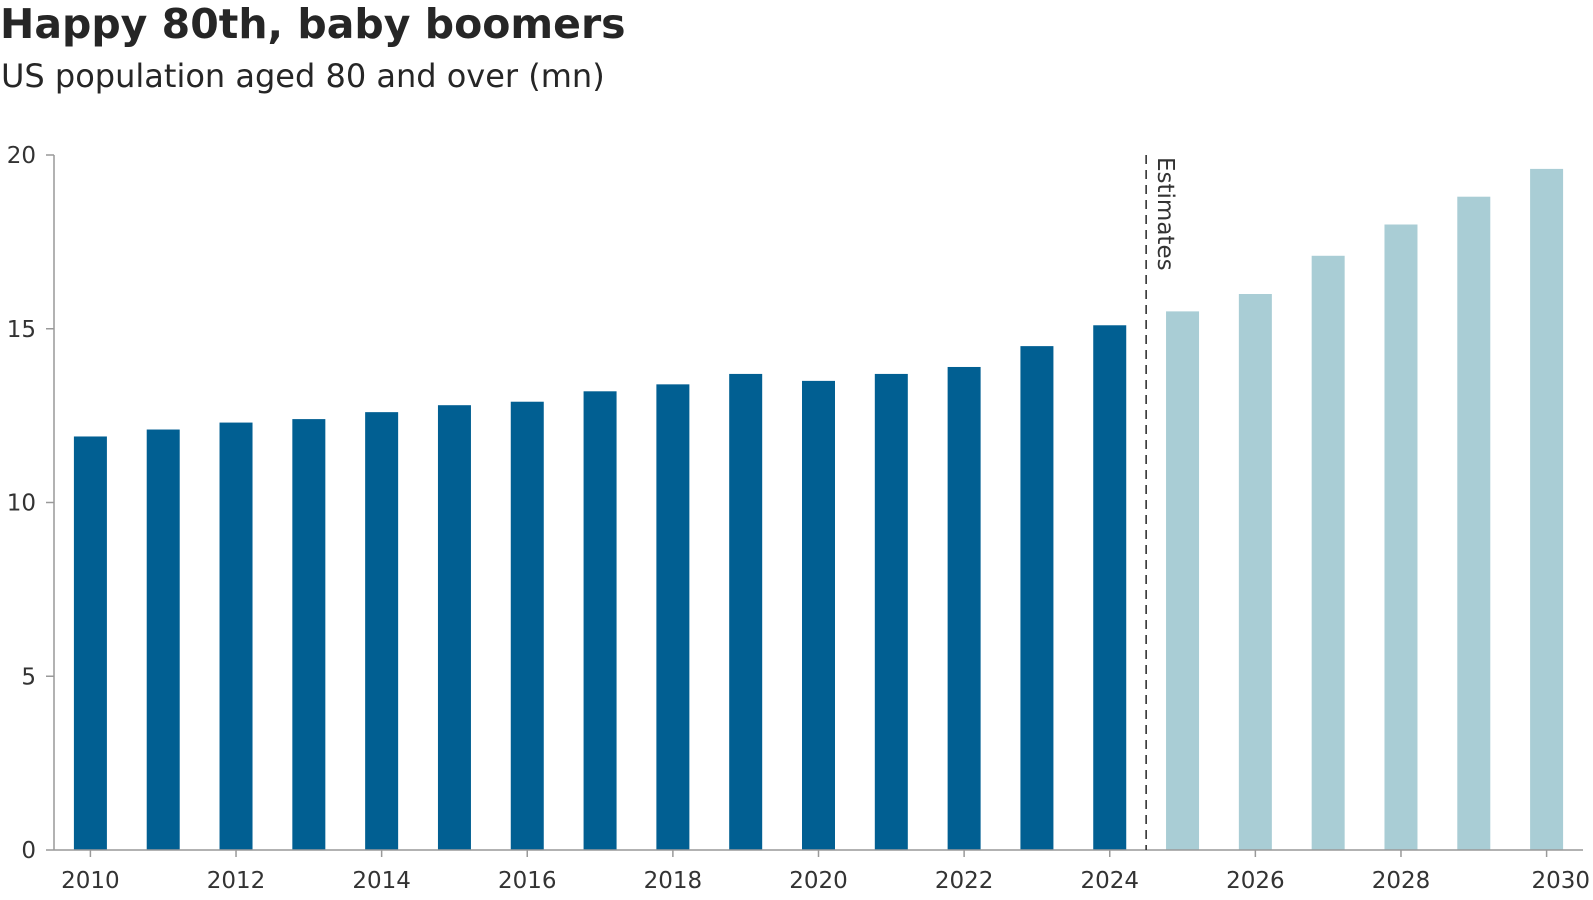 The height and width of the screenshot is (900, 1593). I want to click on bar-2015, so click(454, 627).